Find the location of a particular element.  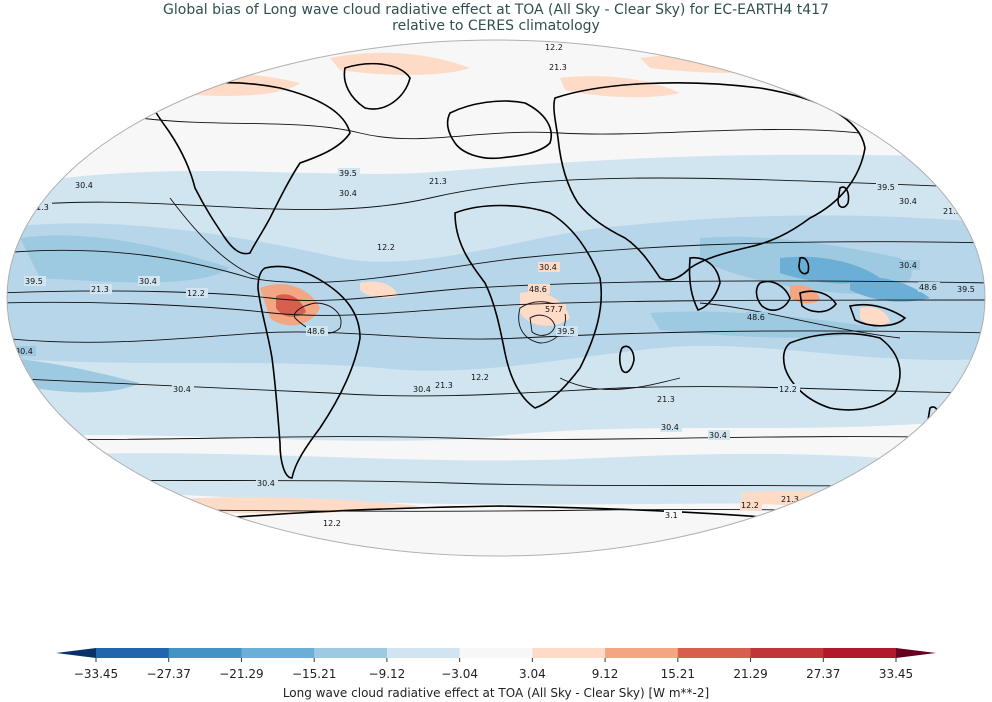

colorbar-tick-label: −15.21 is located at coordinates (314, 674).